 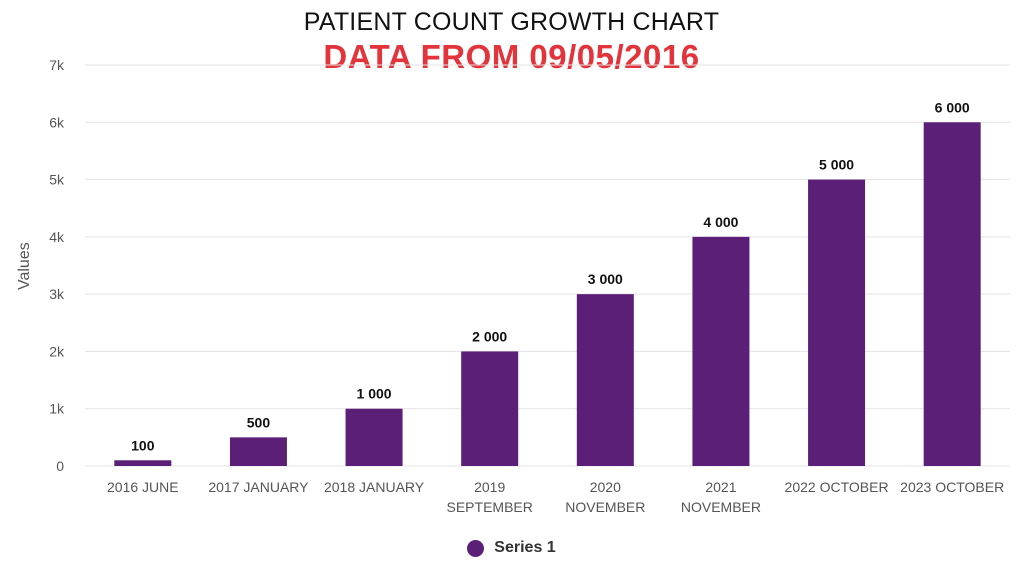 What do you see at coordinates (57, 351) in the screenshot?
I see `y-tick-label: 2k` at bounding box center [57, 351].